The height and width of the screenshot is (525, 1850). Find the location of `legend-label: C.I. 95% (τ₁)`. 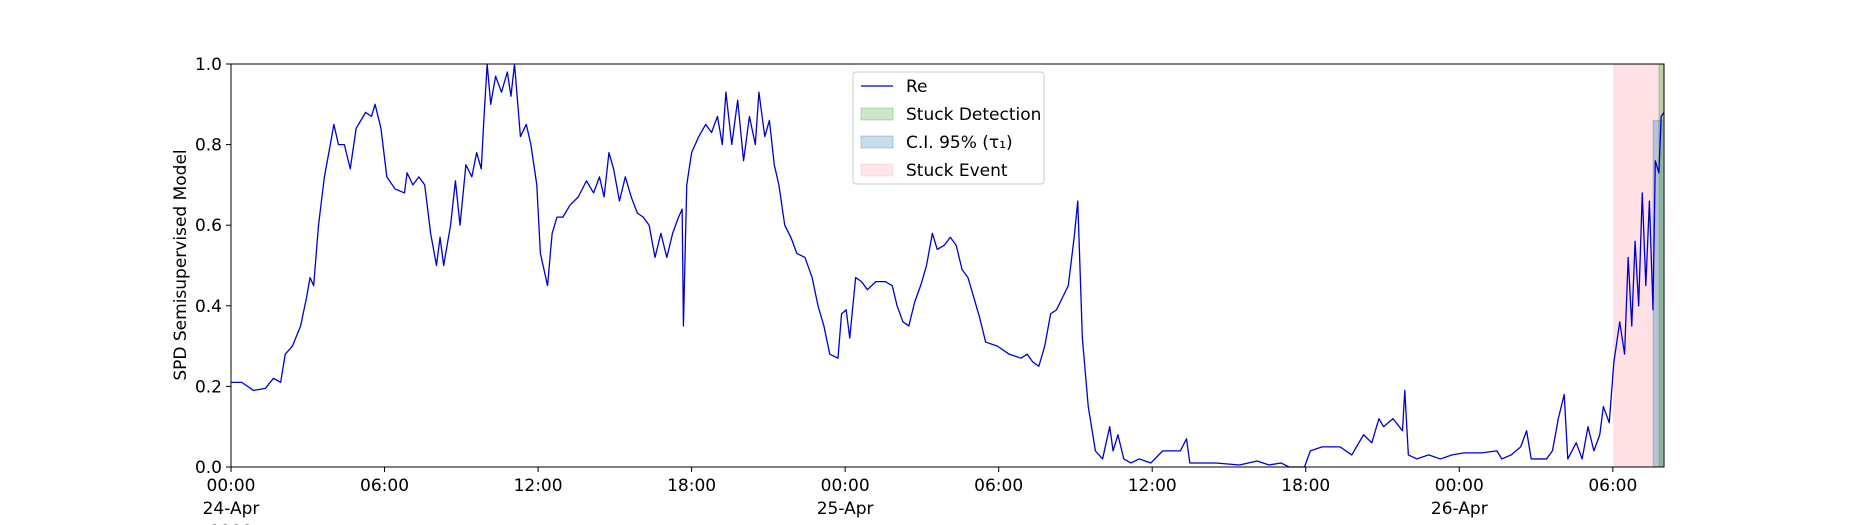

legend-label: C.I. 95% (τ₁) is located at coordinates (959, 143).